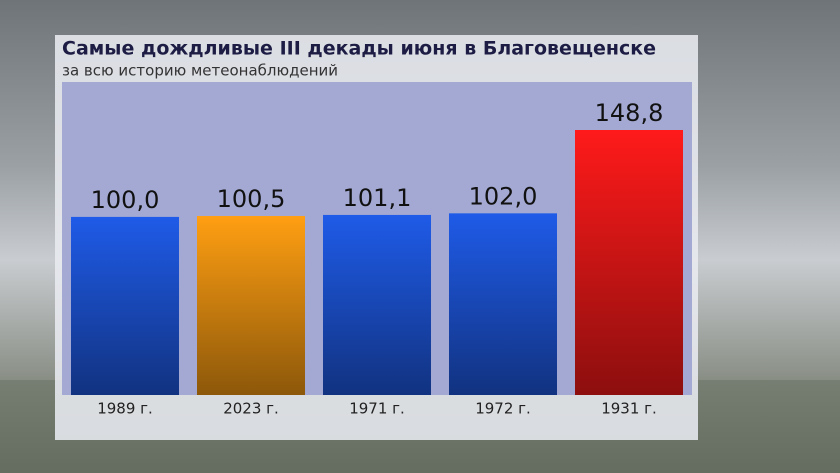 Image resolution: width=840 pixels, height=473 pixels. What do you see at coordinates (125, 200) in the screenshot?
I see `value-label: 100,0` at bounding box center [125, 200].